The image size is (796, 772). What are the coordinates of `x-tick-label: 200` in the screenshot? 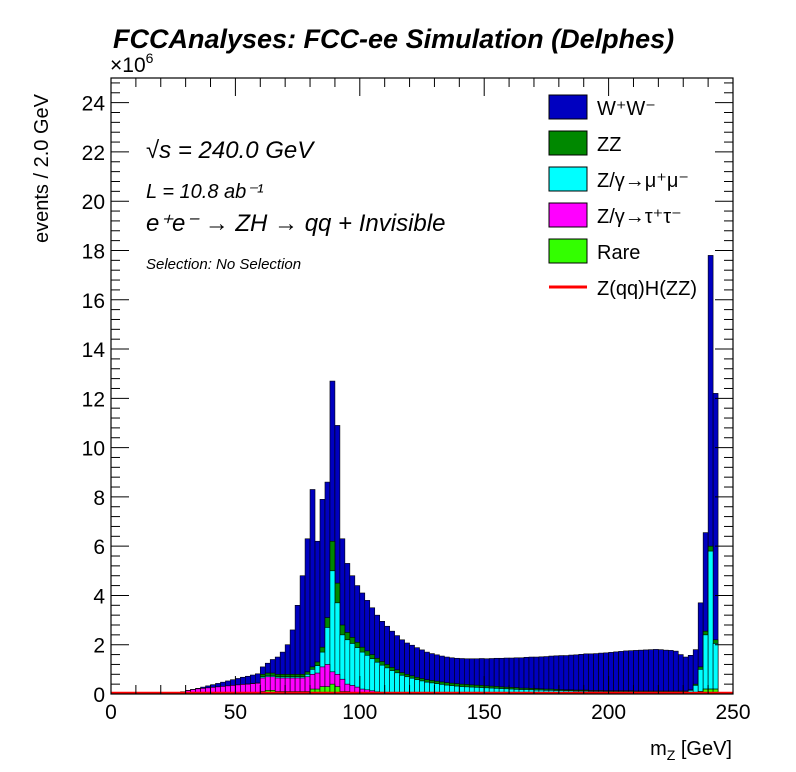 It's located at (608, 712).